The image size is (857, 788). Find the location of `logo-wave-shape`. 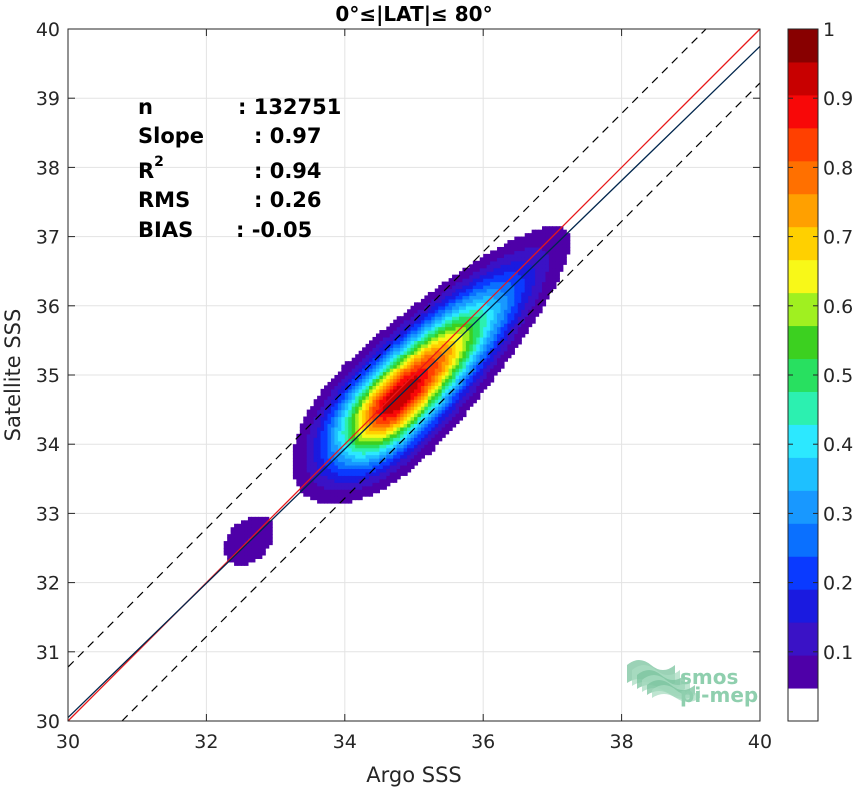

logo-wave-shape is located at coordinates (676, 693).